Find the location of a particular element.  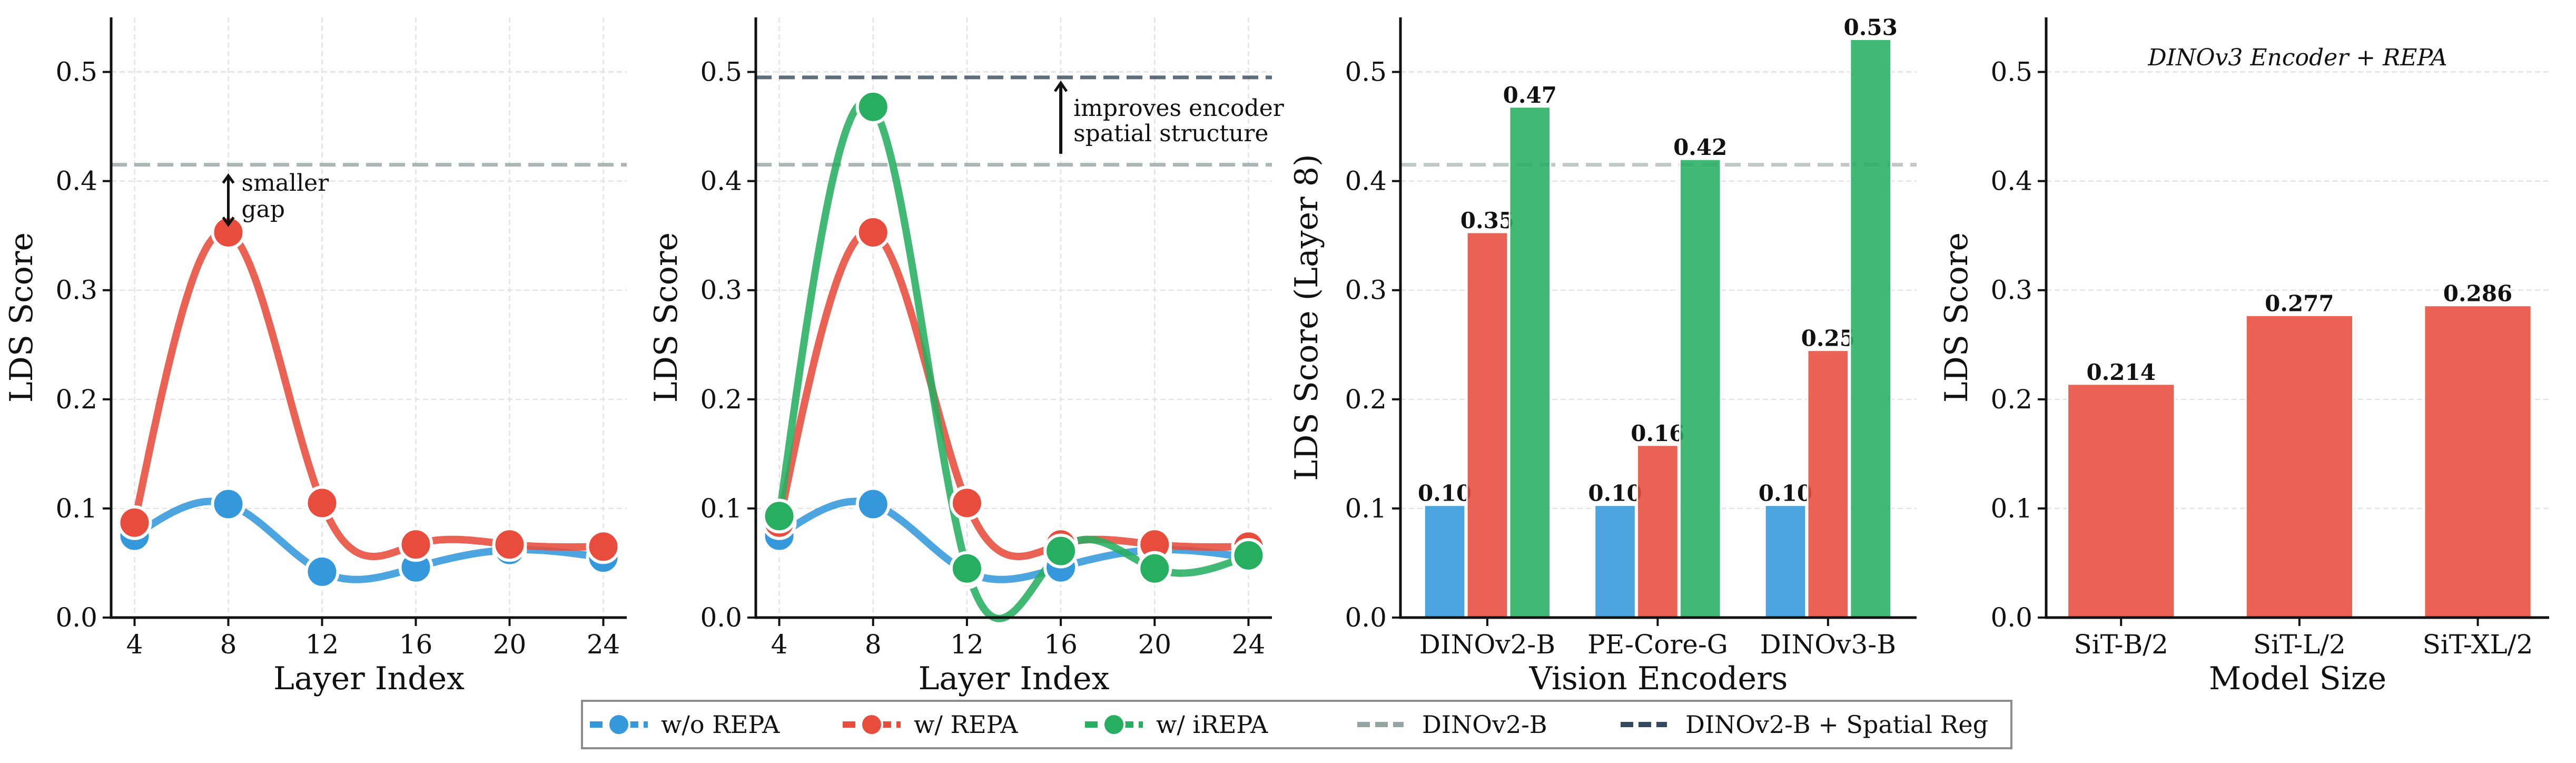

legend-label: w/ iREPA is located at coordinates (1212, 724).